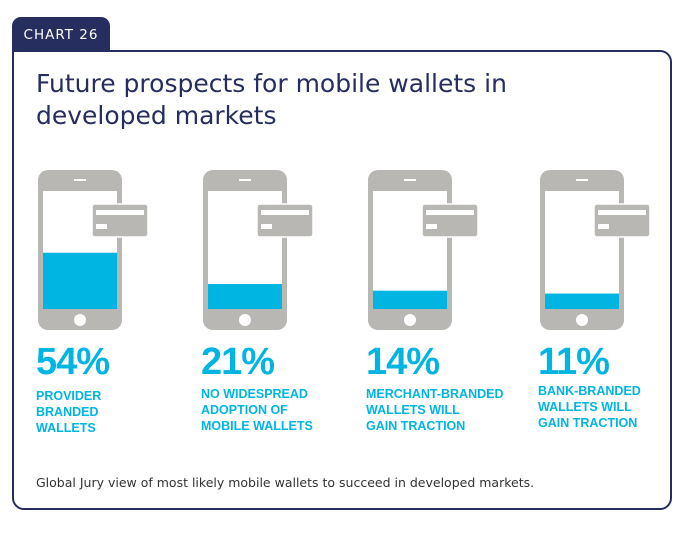  I want to click on category-label: PROVIDER BRANDED WALLETS, so click(116, 412).